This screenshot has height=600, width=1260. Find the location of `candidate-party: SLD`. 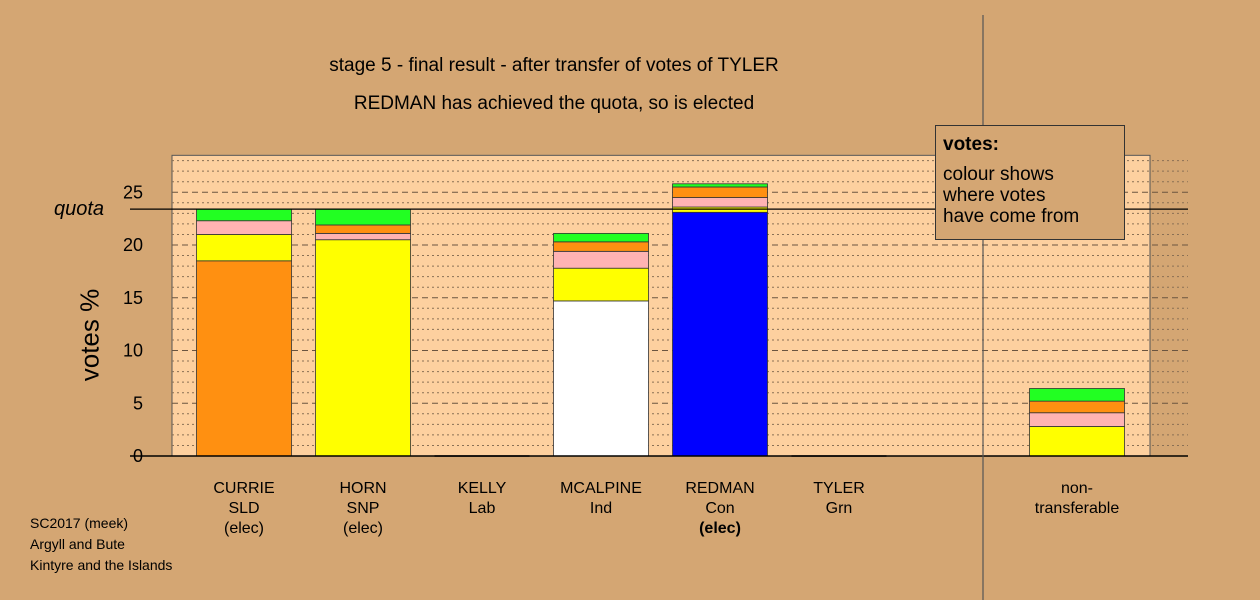

candidate-party: SLD is located at coordinates (244, 508).